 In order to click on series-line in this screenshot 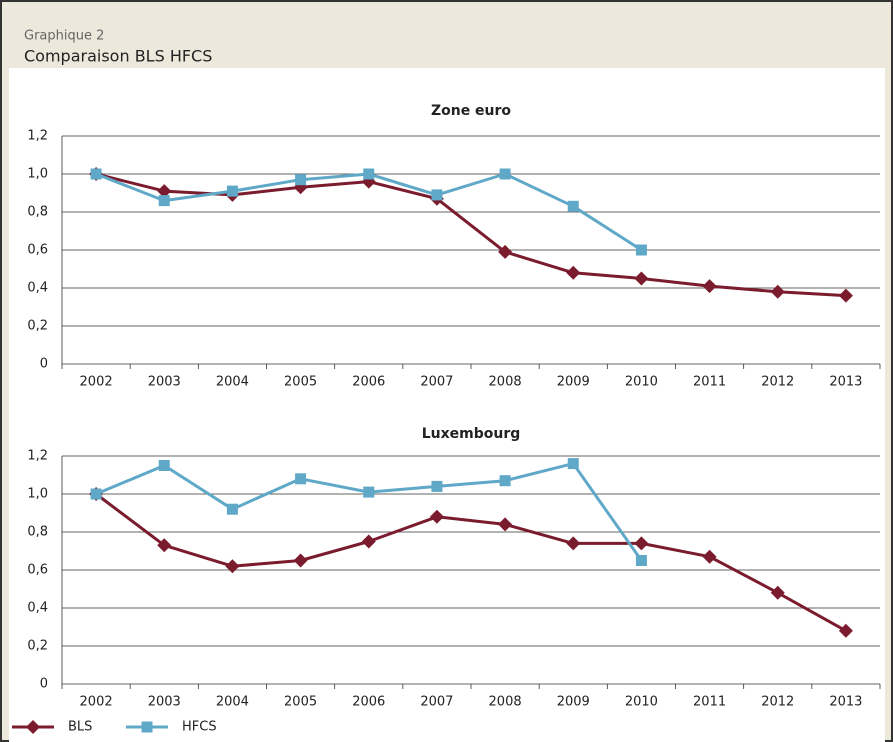, I will do `click(471, 235)`.